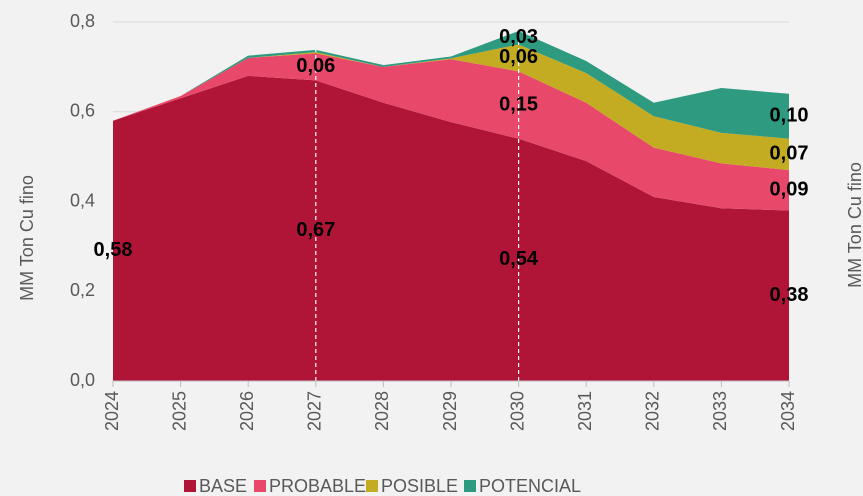 The height and width of the screenshot is (496, 863). Describe the element at coordinates (789, 154) in the screenshot. I see `data-label: 0,07` at that location.